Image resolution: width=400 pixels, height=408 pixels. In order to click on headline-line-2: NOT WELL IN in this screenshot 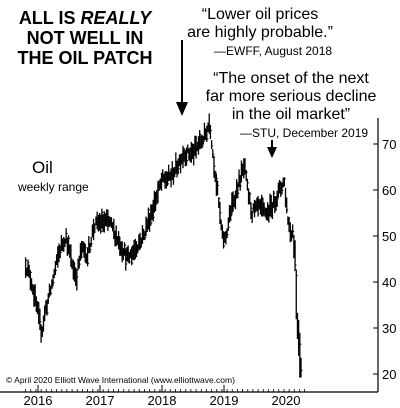, I will do `click(85, 38)`.